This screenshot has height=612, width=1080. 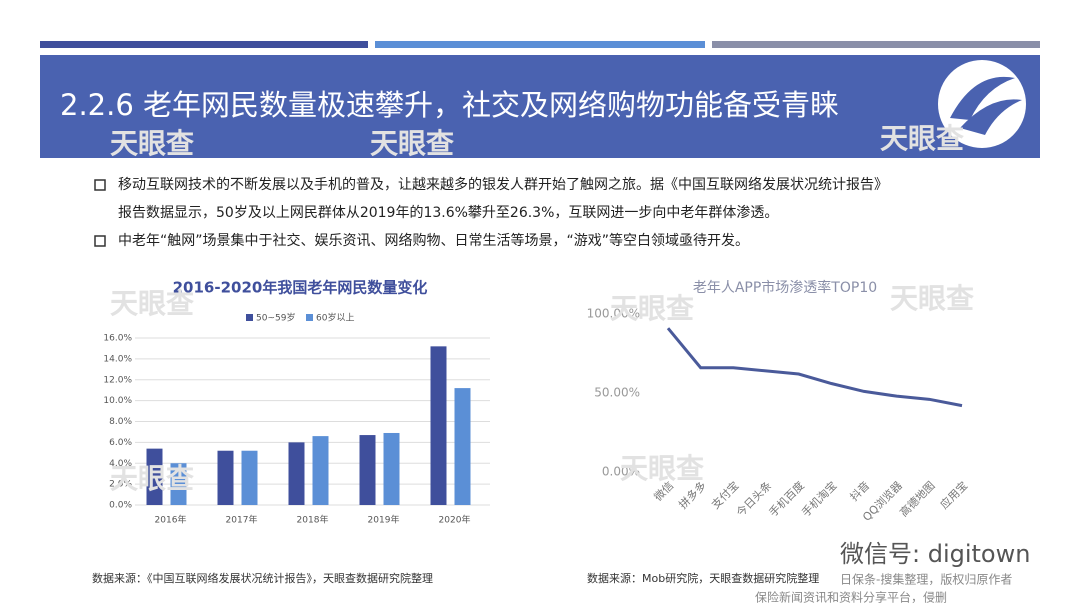 I want to click on y-tick-label: 0.00%, so click(x=621, y=472).